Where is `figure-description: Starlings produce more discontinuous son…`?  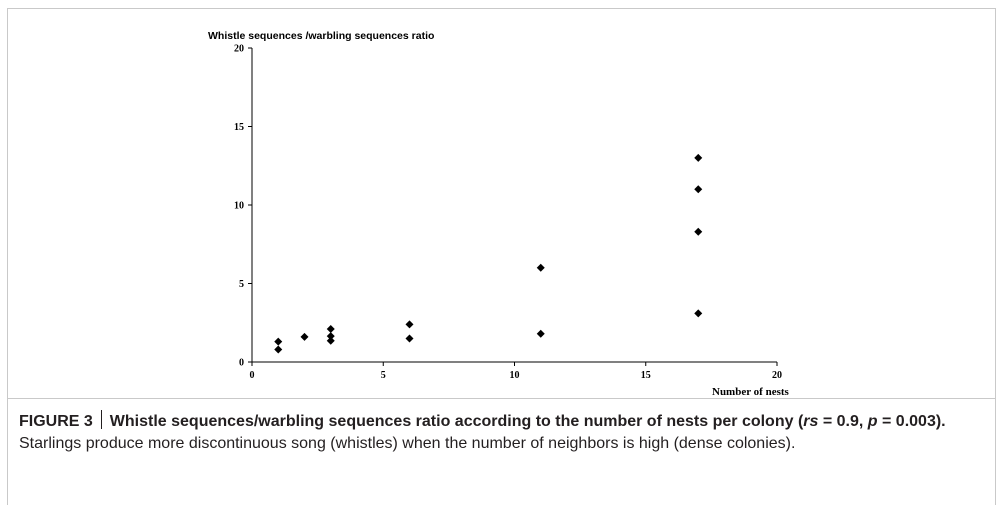
figure-description: Starlings produce more discontinuous son… is located at coordinates (407, 443).